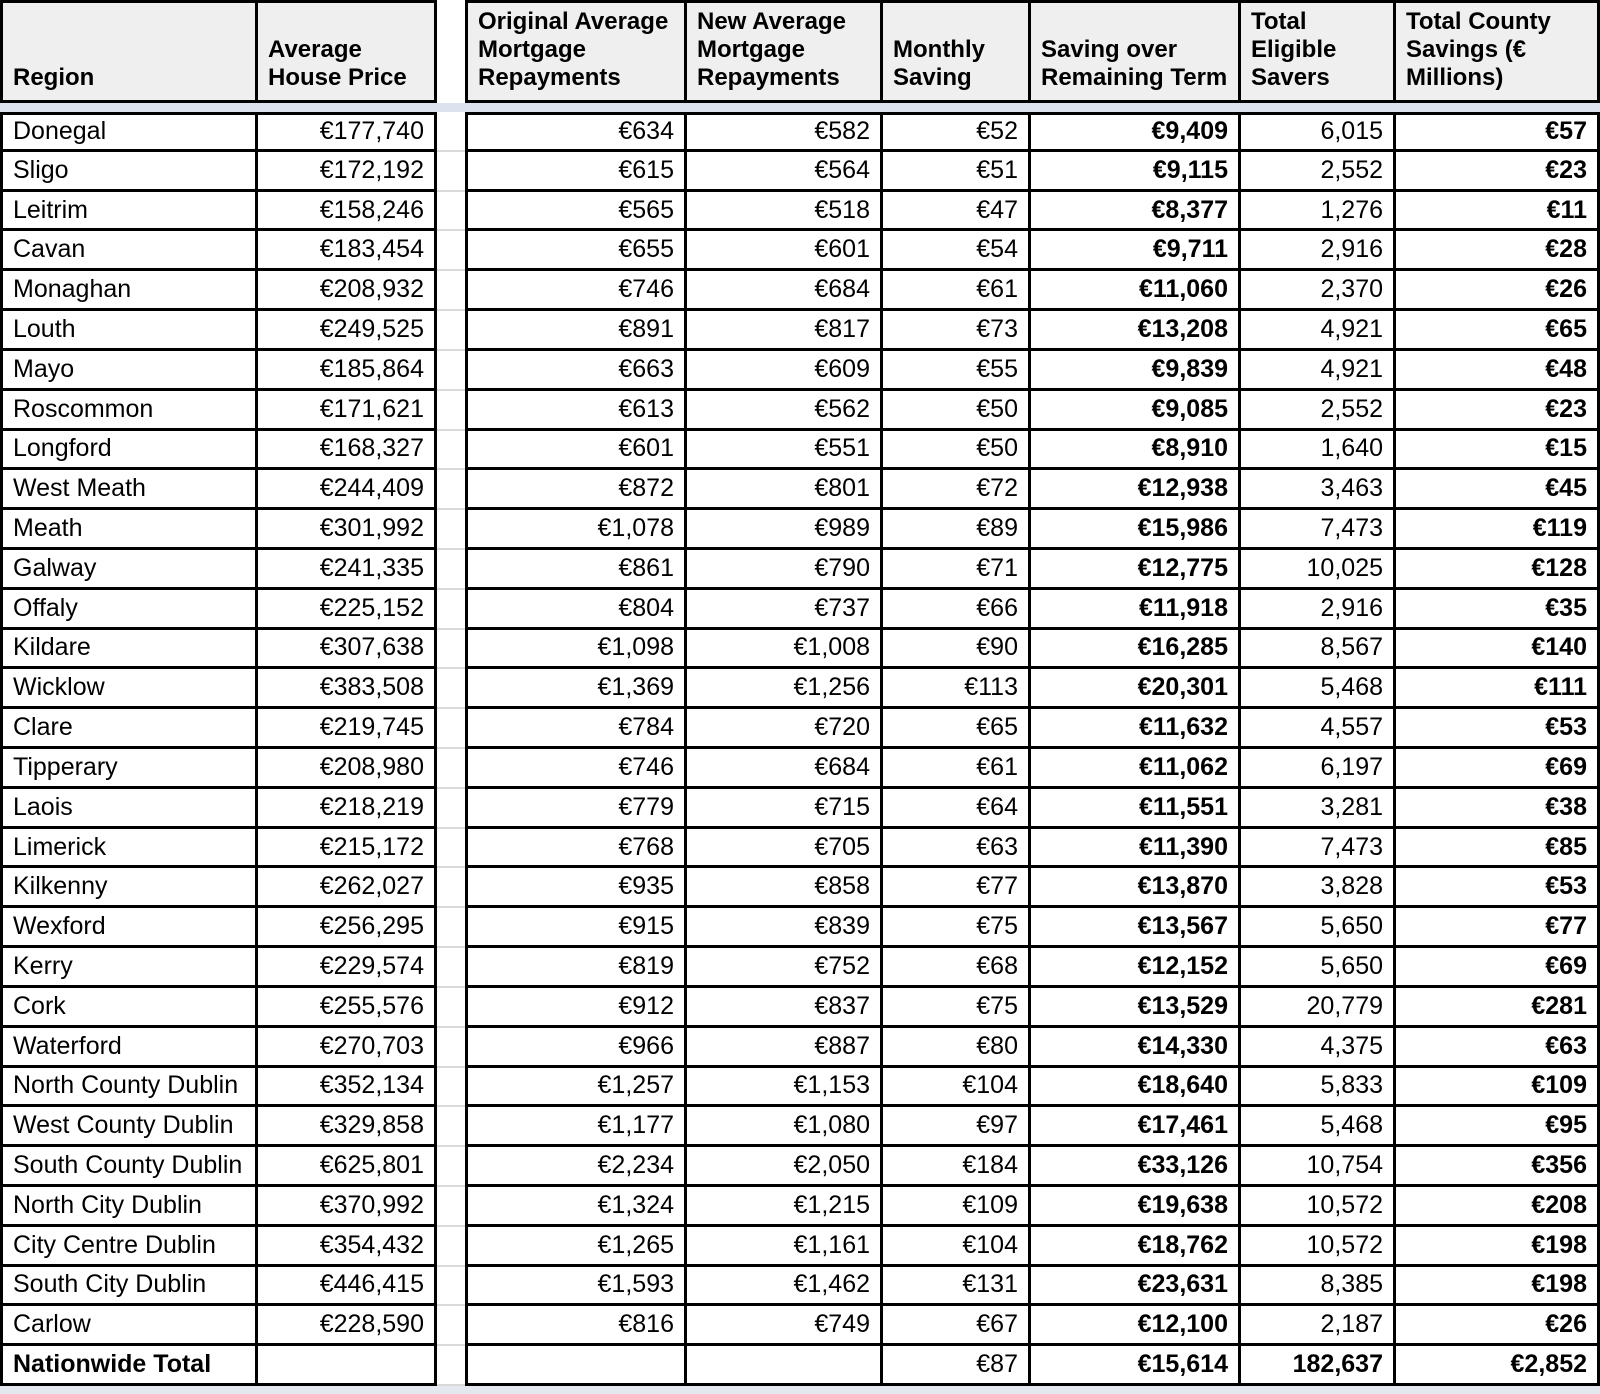  I want to click on cell-total-county-savings: €95, so click(1498, 1127).